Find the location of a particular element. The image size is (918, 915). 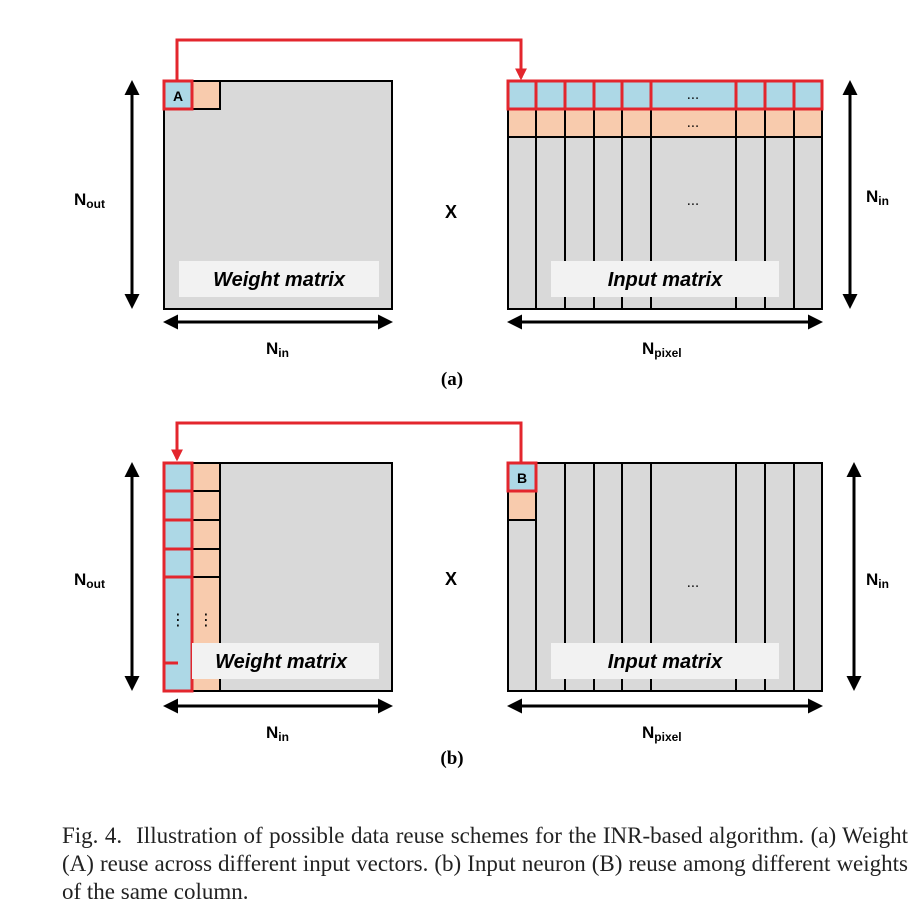

input-matrix-label-b: Input matrix is located at coordinates (665, 662).